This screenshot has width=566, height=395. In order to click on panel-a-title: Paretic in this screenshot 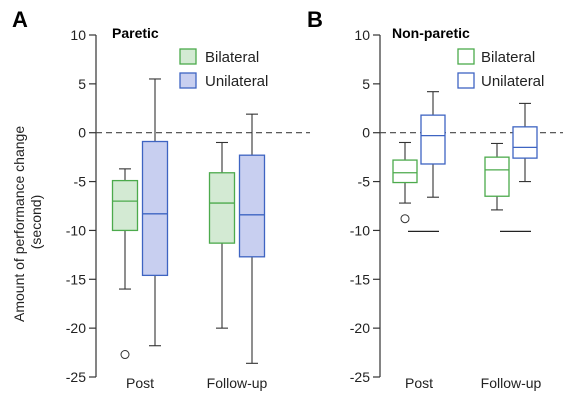, I will do `click(135, 33)`.